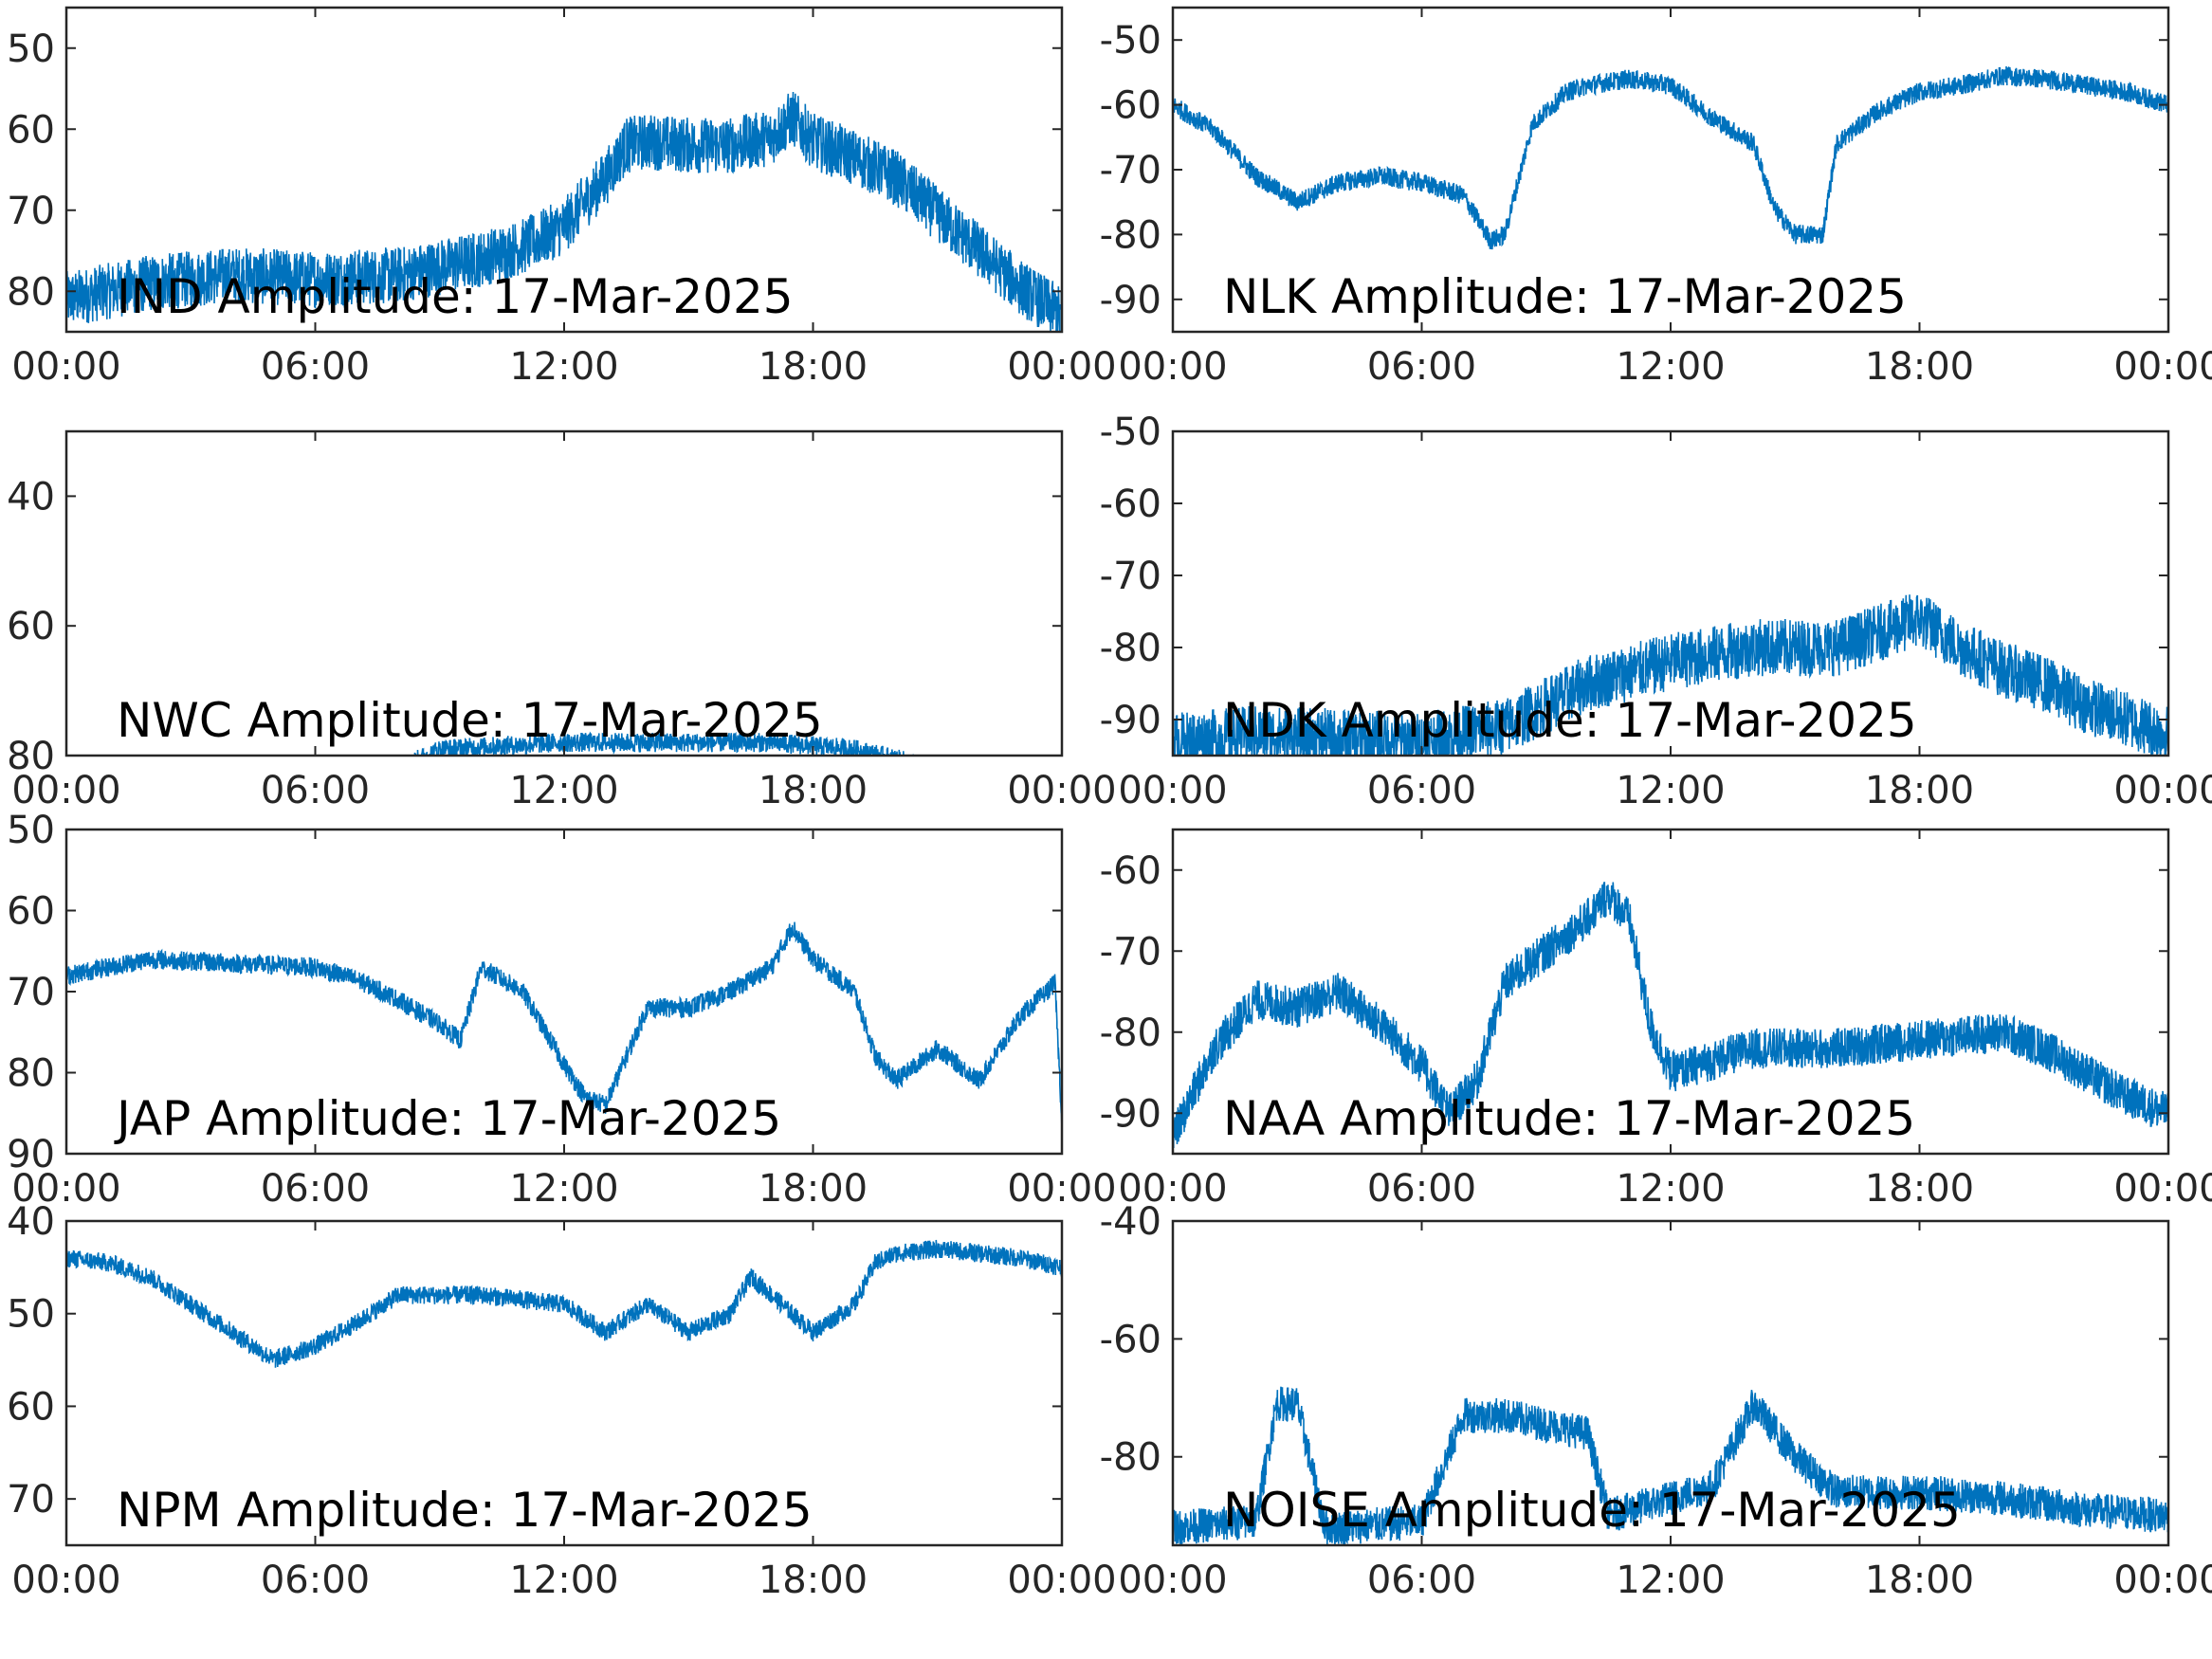  Describe the element at coordinates (1570, 720) in the screenshot. I see `panel-title: NDK Amplitude: 17-Mar-2025` at that location.